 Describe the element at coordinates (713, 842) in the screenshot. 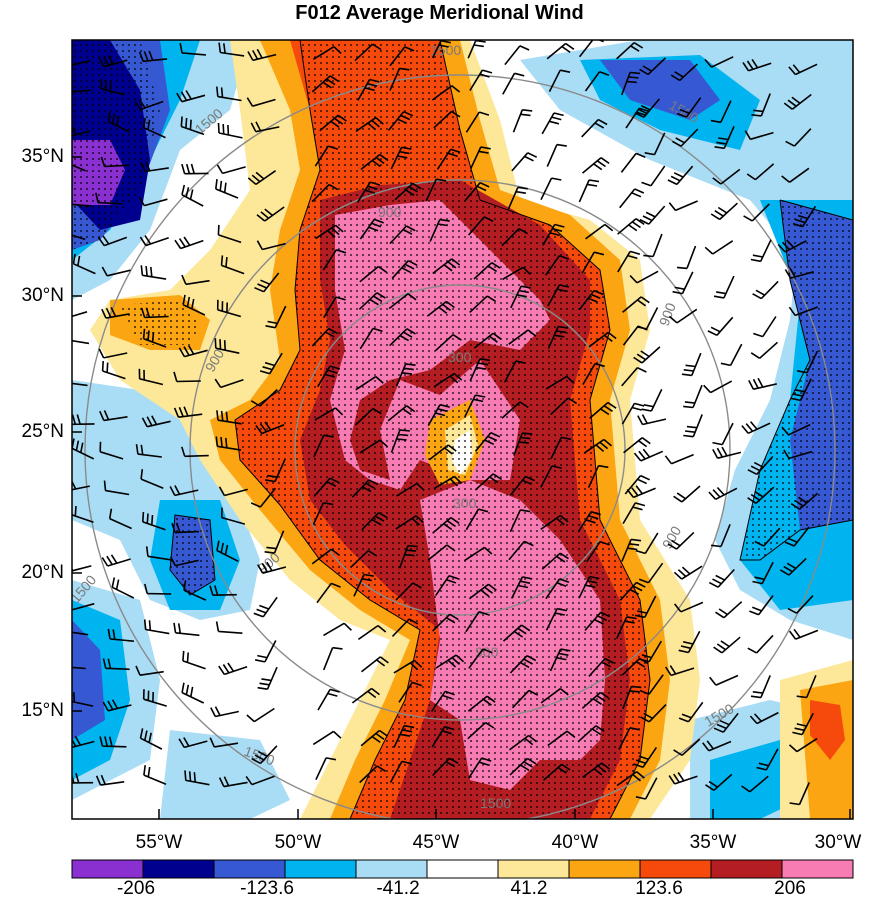

I see `lon-label-35w: 35°W` at that location.